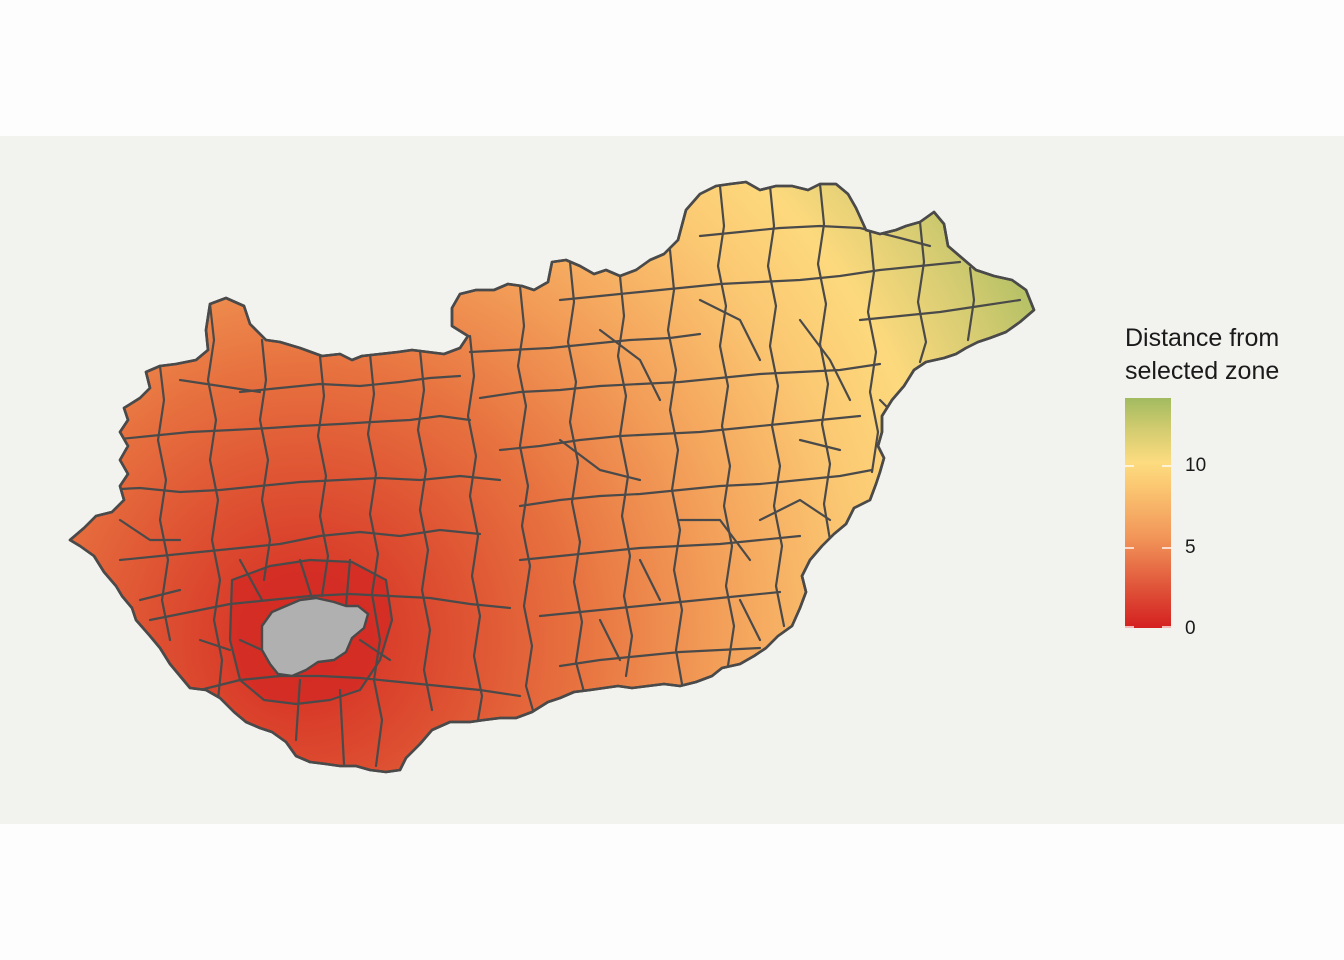 The image size is (1344, 960). What do you see at coordinates (1148, 513) in the screenshot?
I see `legend-colorbar` at bounding box center [1148, 513].